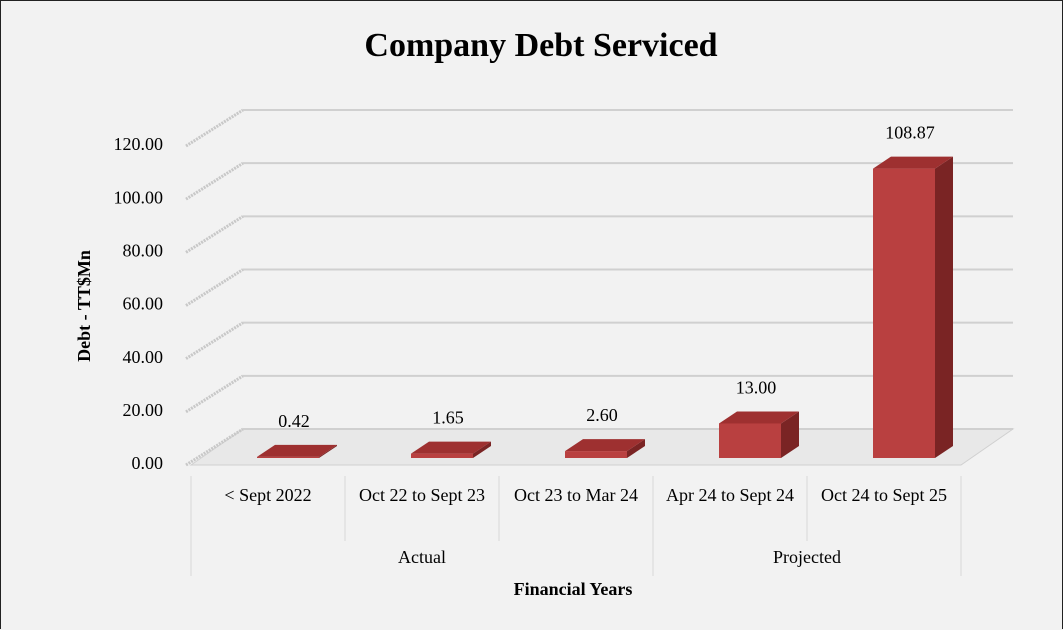 Image resolution: width=1063 pixels, height=630 pixels. What do you see at coordinates (143, 304) in the screenshot?
I see `y-tick-label: 60.00` at bounding box center [143, 304].